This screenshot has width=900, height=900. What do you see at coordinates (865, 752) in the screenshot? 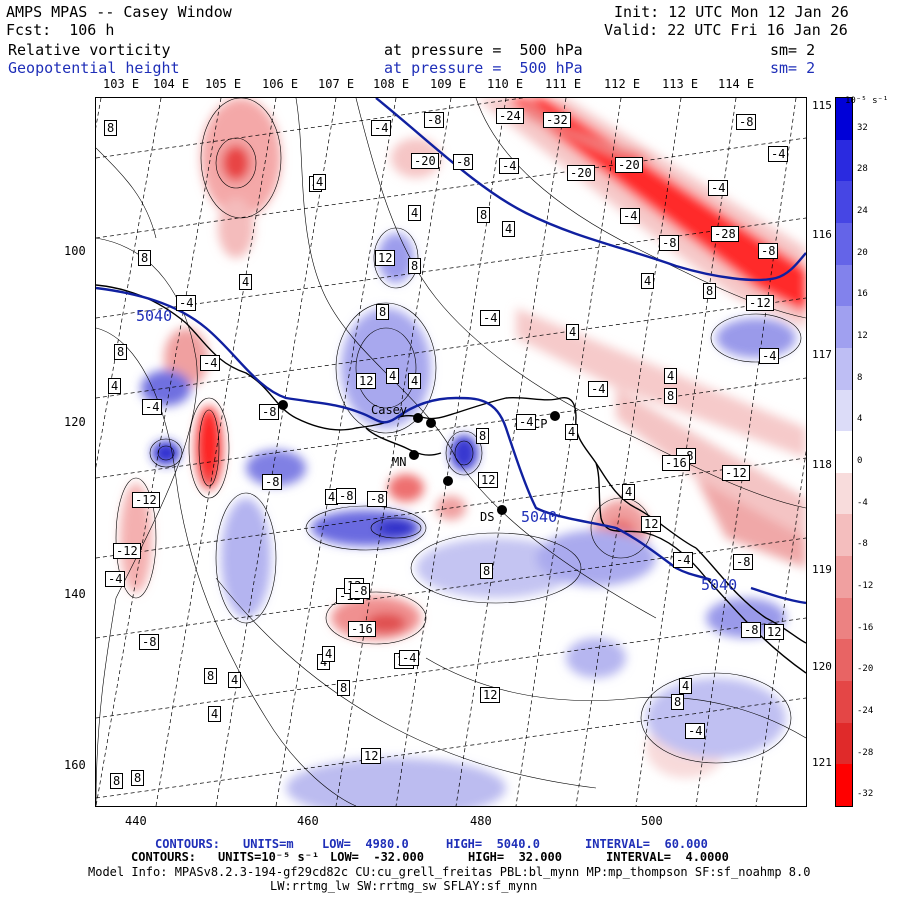
I see `colorbar-label-15: -28` at bounding box center [865, 752].